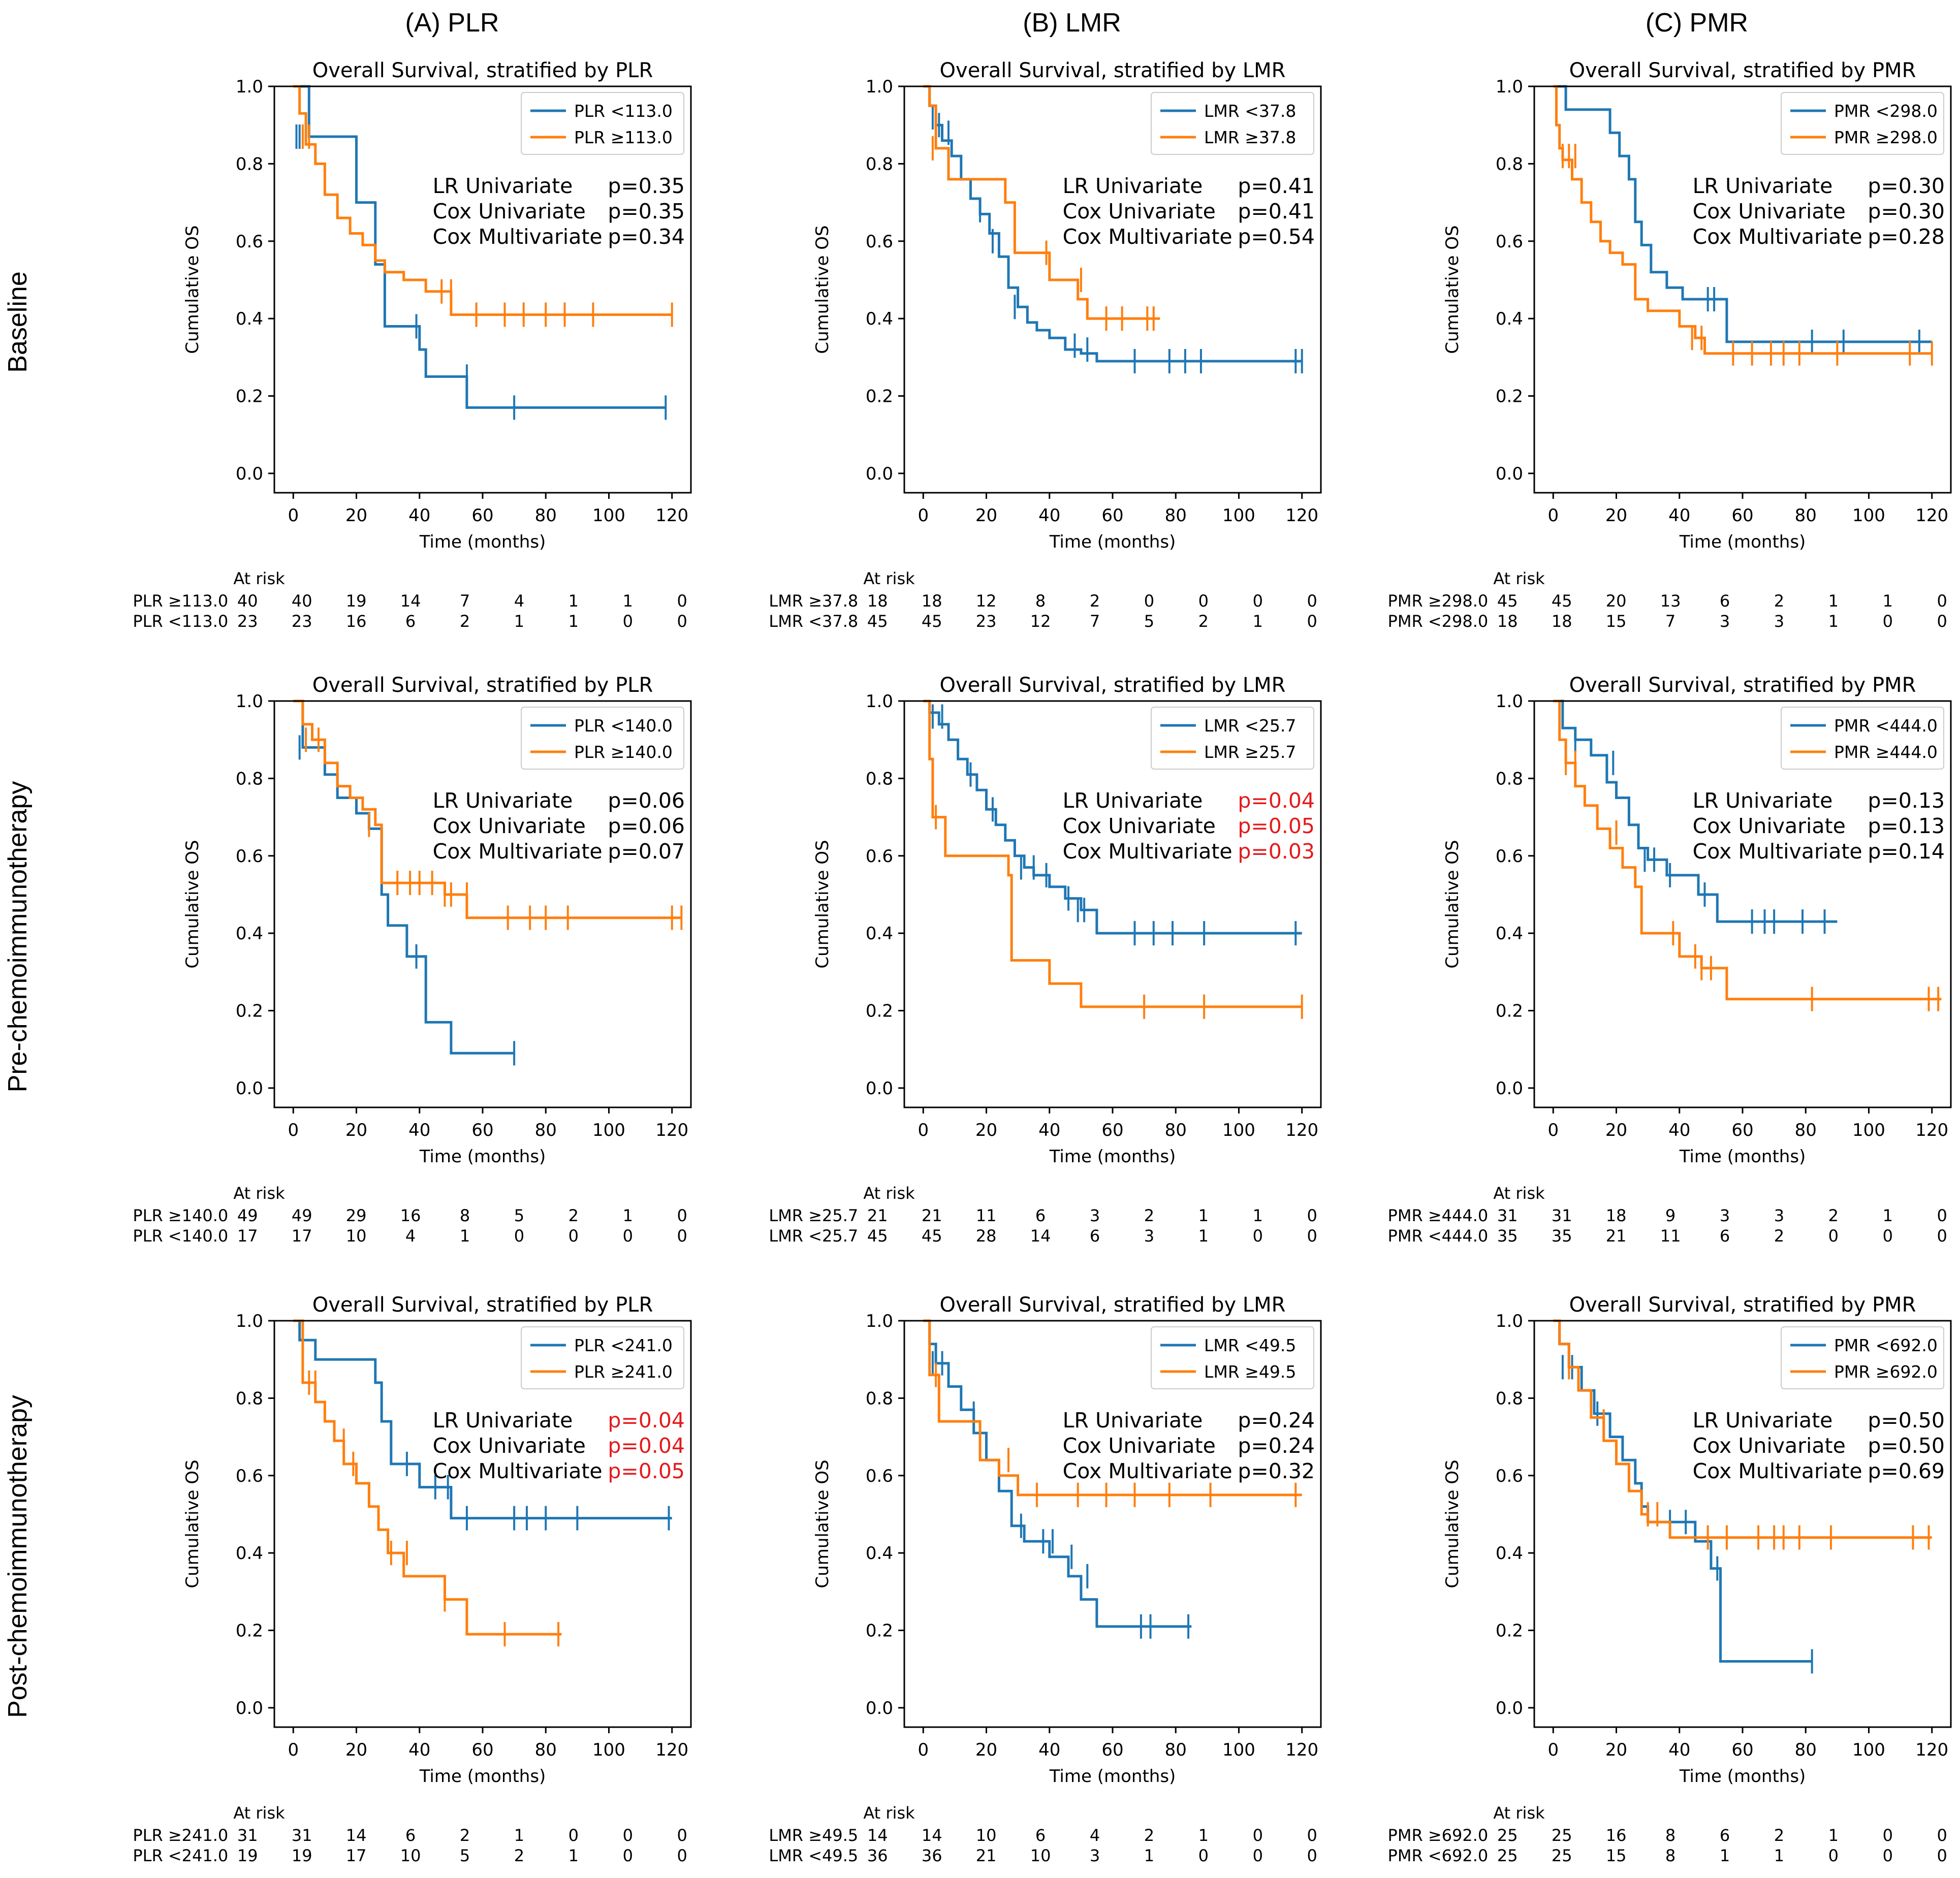 The image size is (1960, 1878). Describe the element at coordinates (1725, 1836) in the screenshot. I see `at-risk-count: 6` at that location.